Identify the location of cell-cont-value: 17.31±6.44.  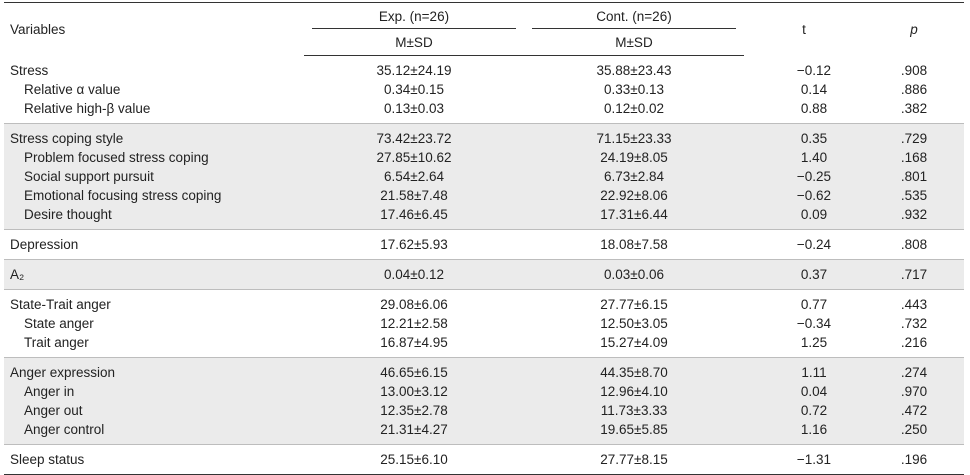
(634, 217).